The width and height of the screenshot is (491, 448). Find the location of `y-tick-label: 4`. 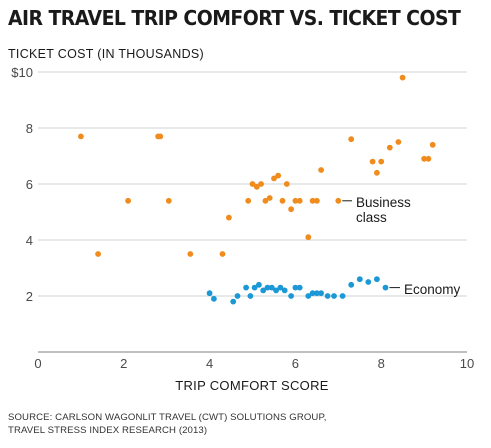

y-tick-label: 4 is located at coordinates (29, 240).